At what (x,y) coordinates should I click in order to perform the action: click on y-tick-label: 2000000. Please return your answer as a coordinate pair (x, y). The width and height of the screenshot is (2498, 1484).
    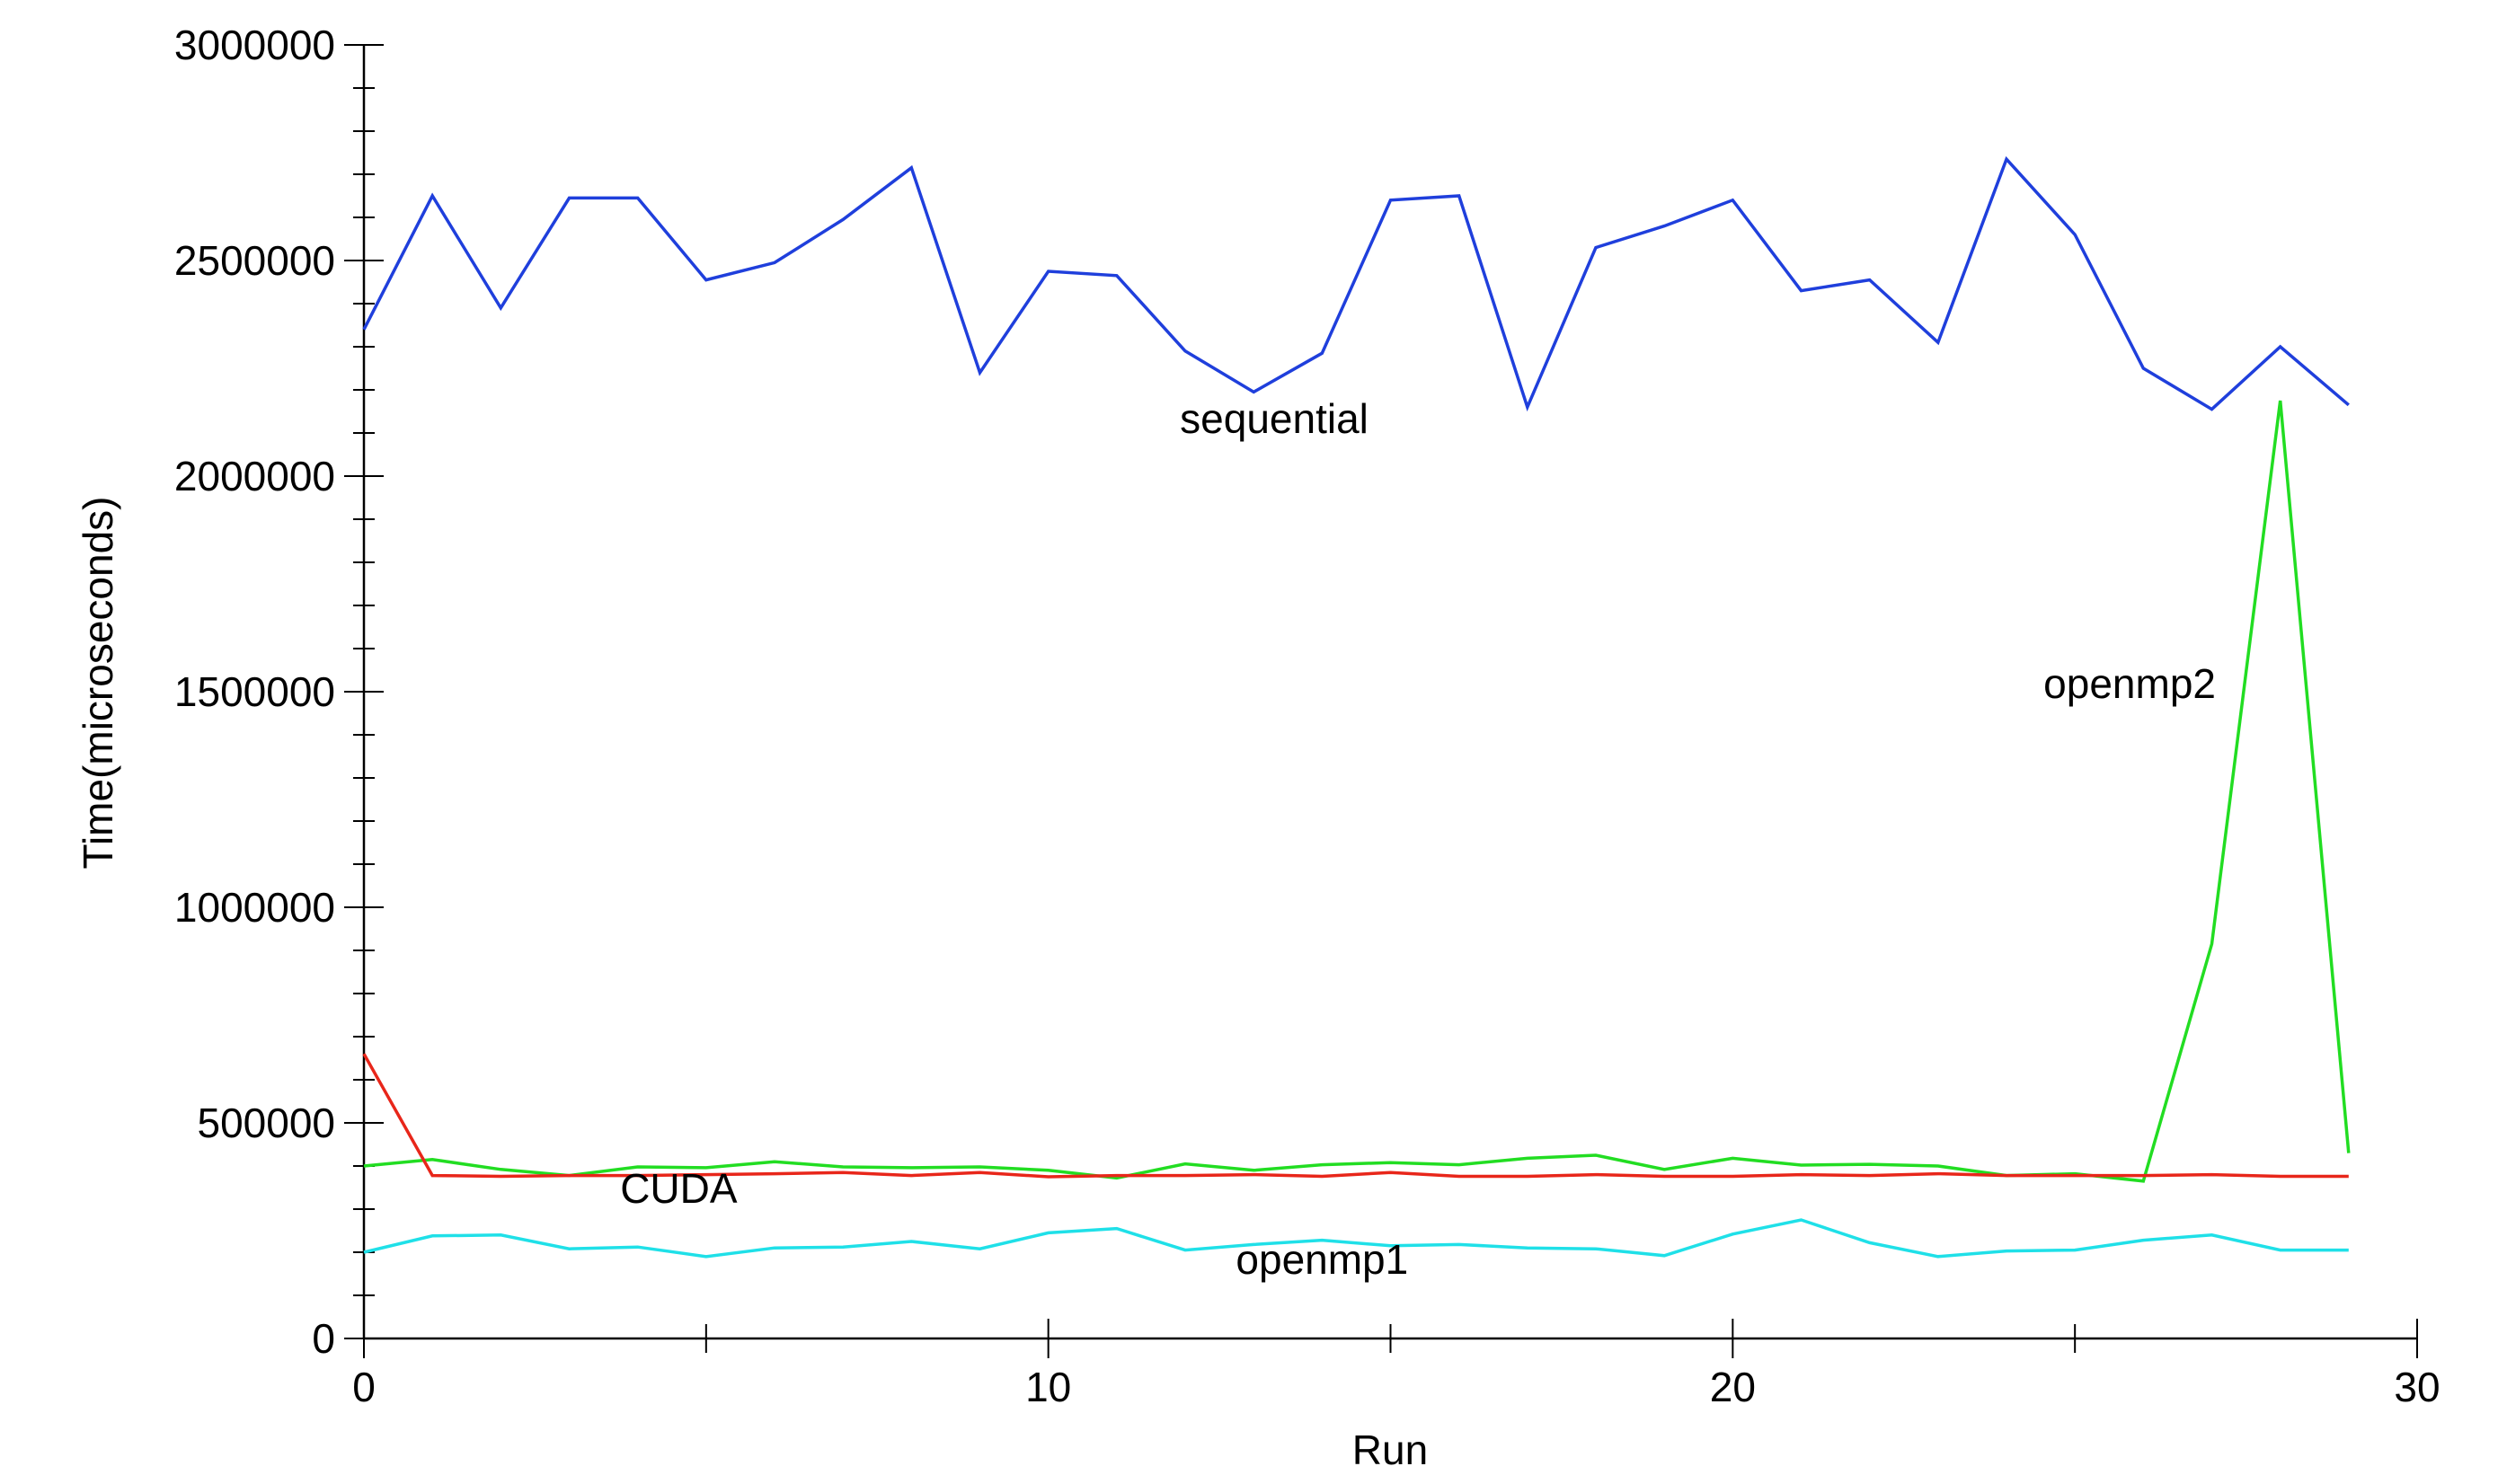
    Looking at the image, I should click on (254, 476).